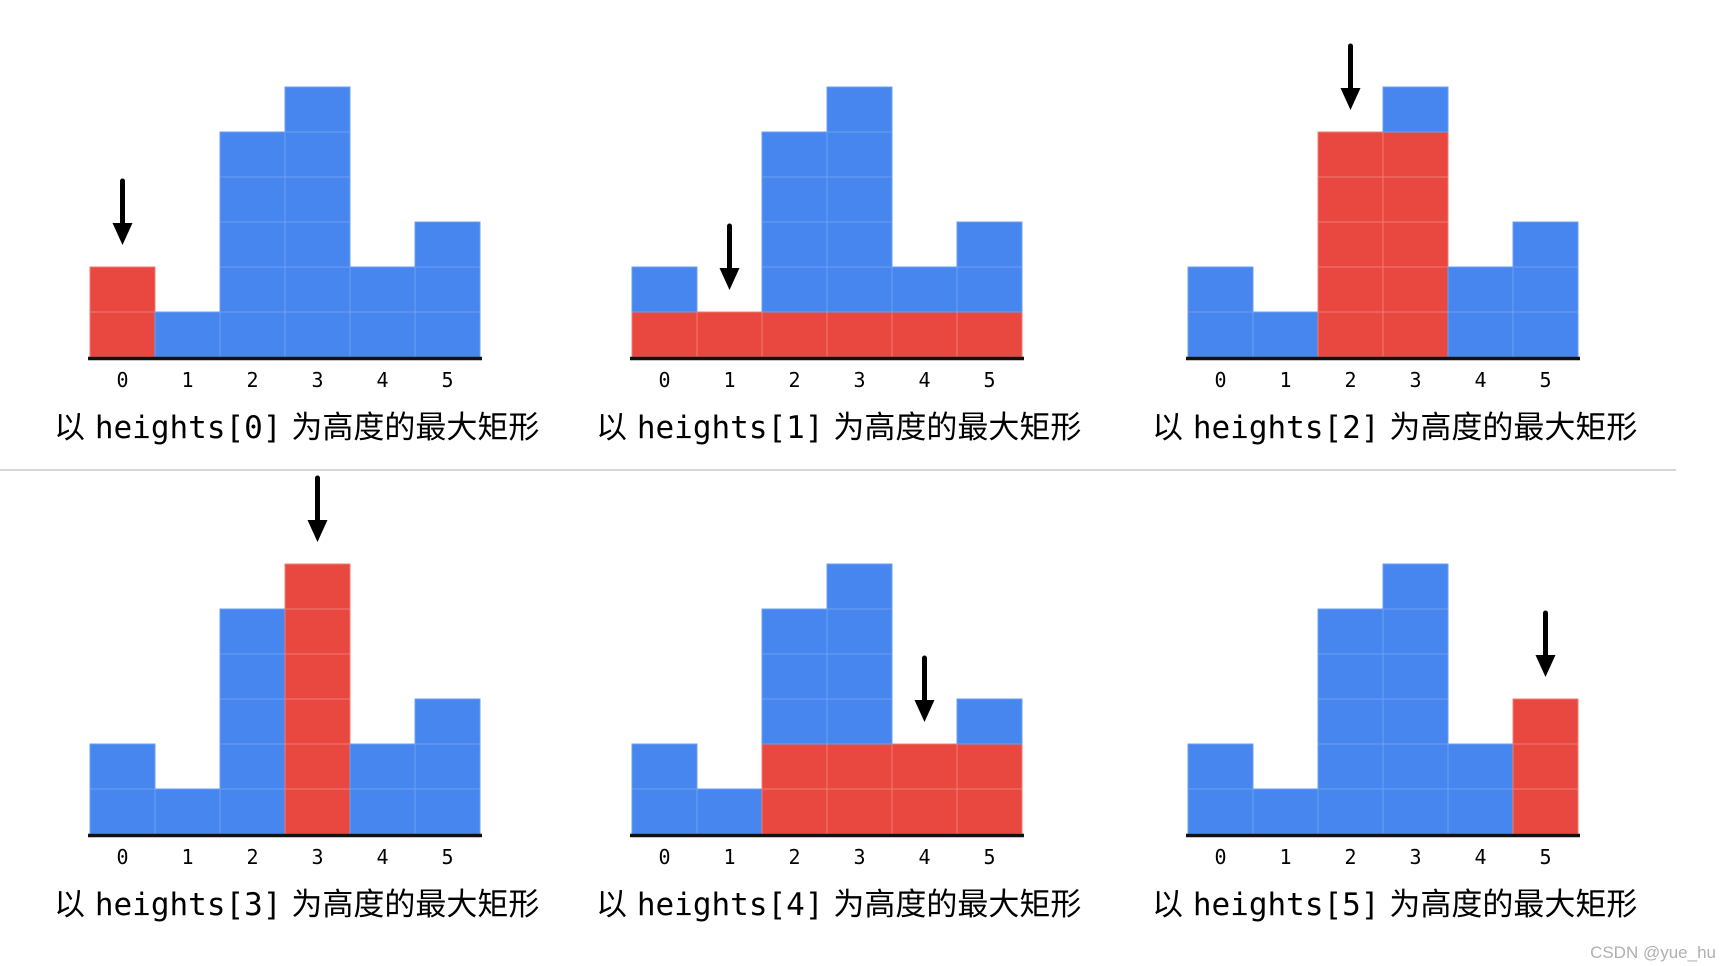 The width and height of the screenshot is (1724, 966). I want to click on caption-code: heights[0], so click(188, 428).